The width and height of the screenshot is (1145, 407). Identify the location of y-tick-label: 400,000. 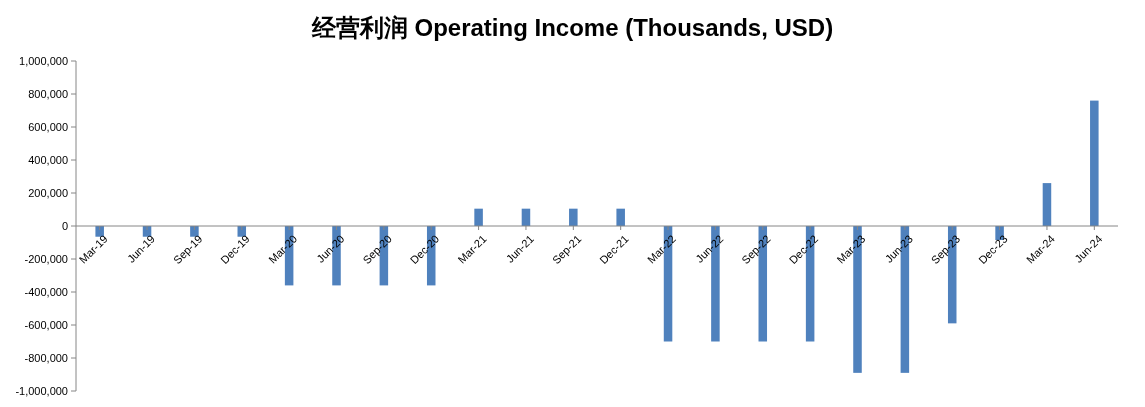
(48, 160).